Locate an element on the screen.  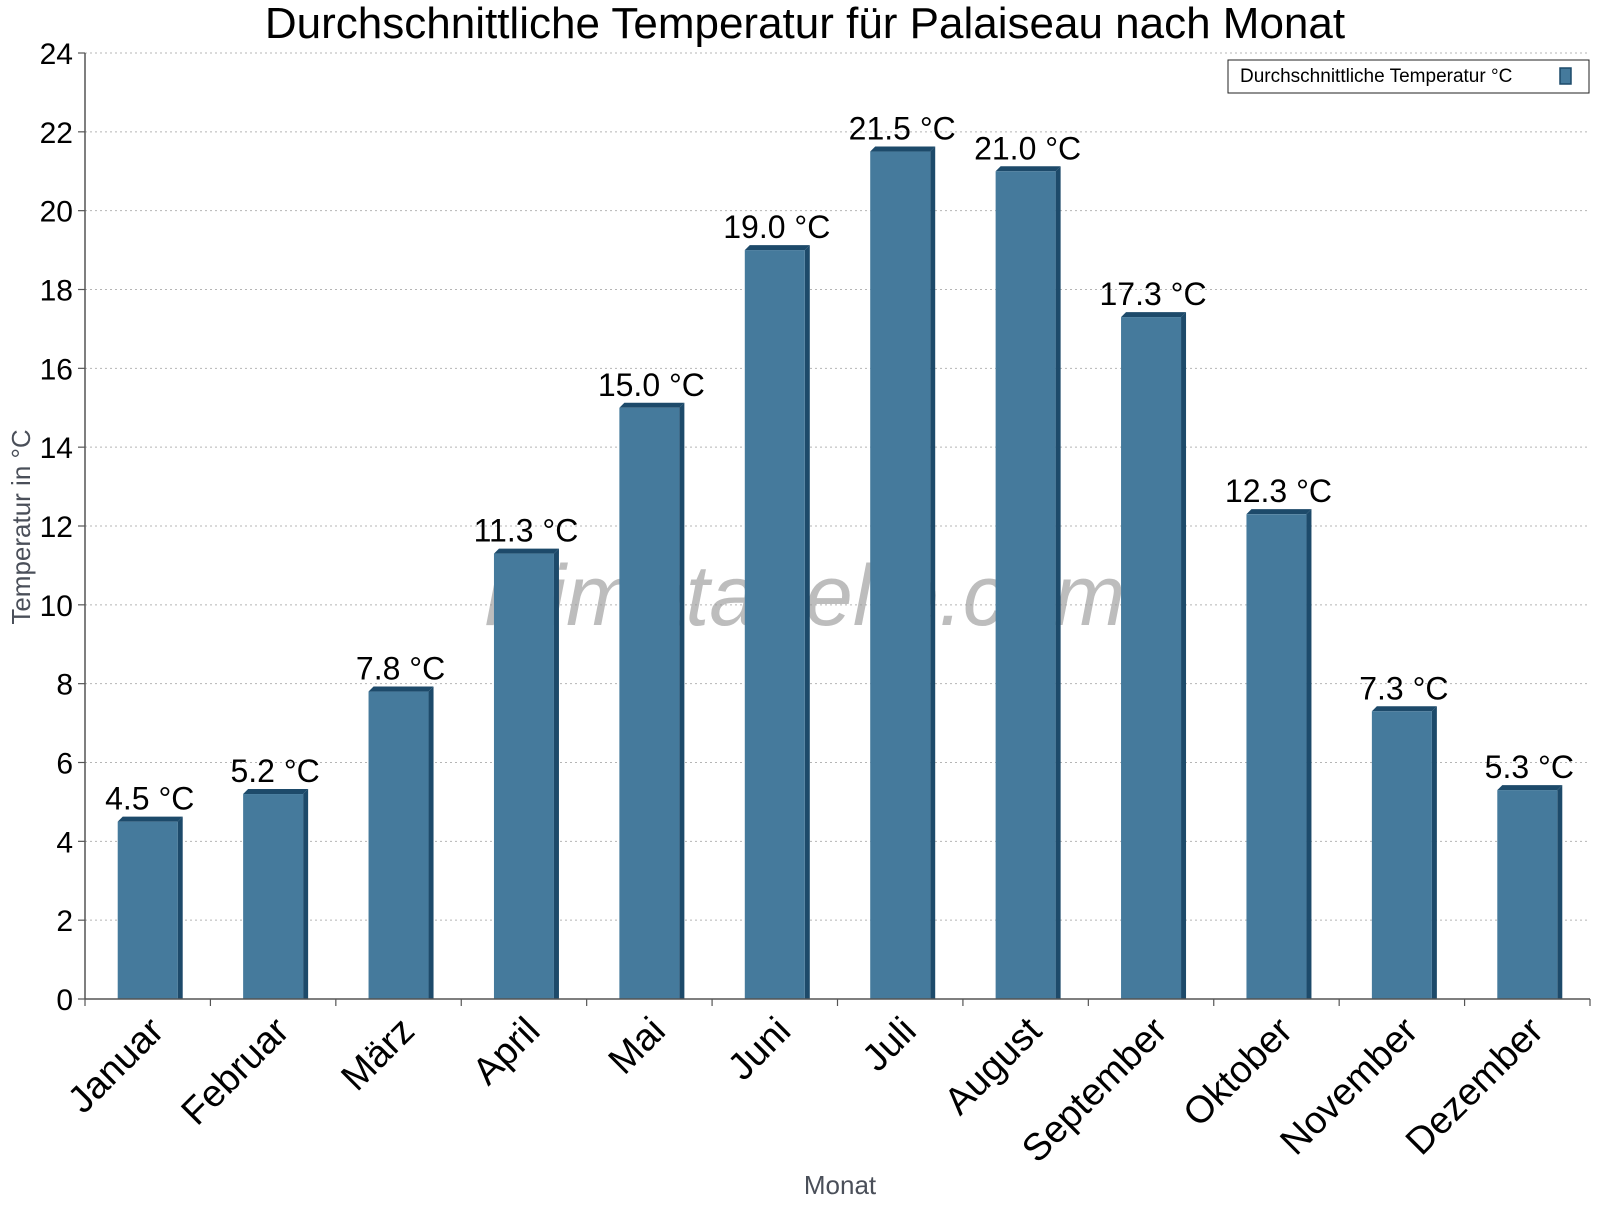
x-tick-label: Juni is located at coordinates (759, 1049).